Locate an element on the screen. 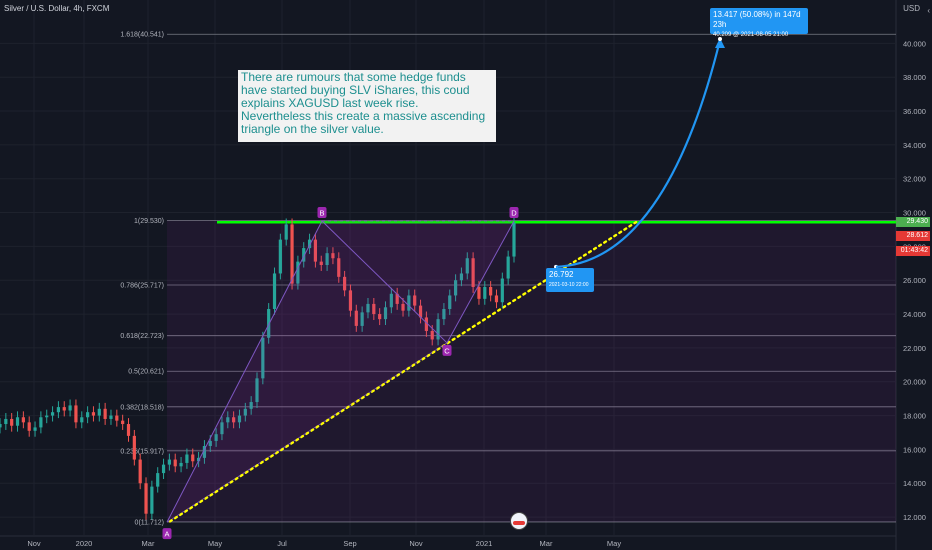 The height and width of the screenshot is (550, 932). point-label-A: A is located at coordinates (166, 534).